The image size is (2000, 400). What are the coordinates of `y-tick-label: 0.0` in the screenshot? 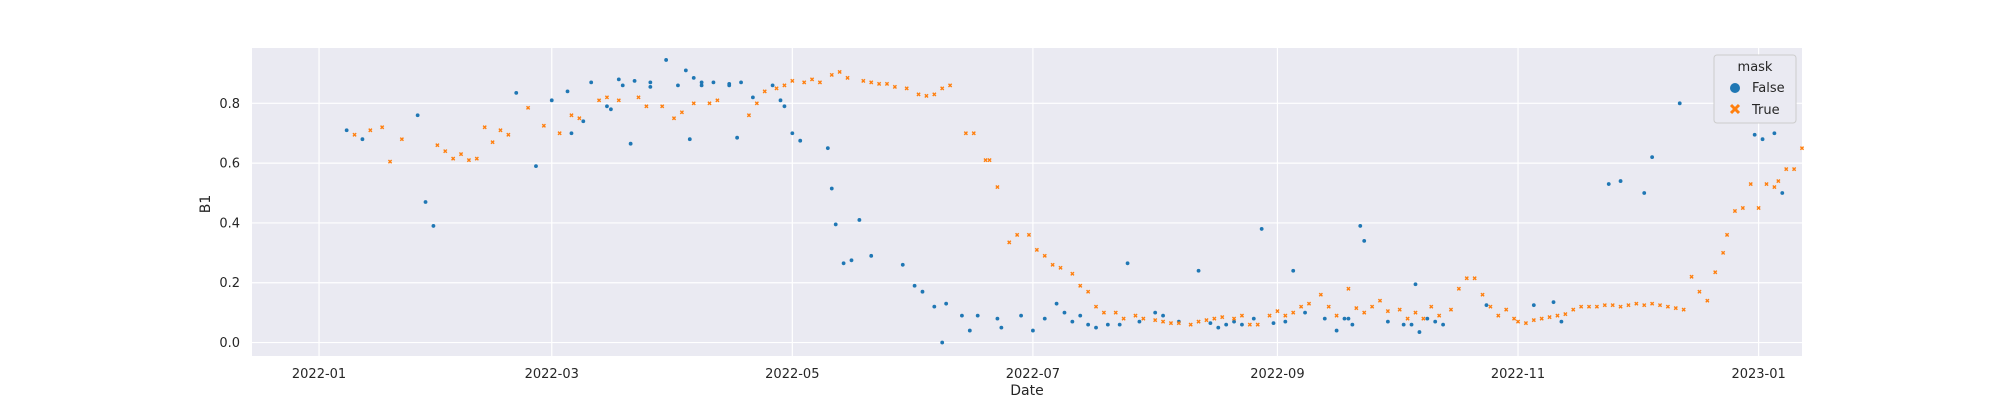 It's located at (229, 343).